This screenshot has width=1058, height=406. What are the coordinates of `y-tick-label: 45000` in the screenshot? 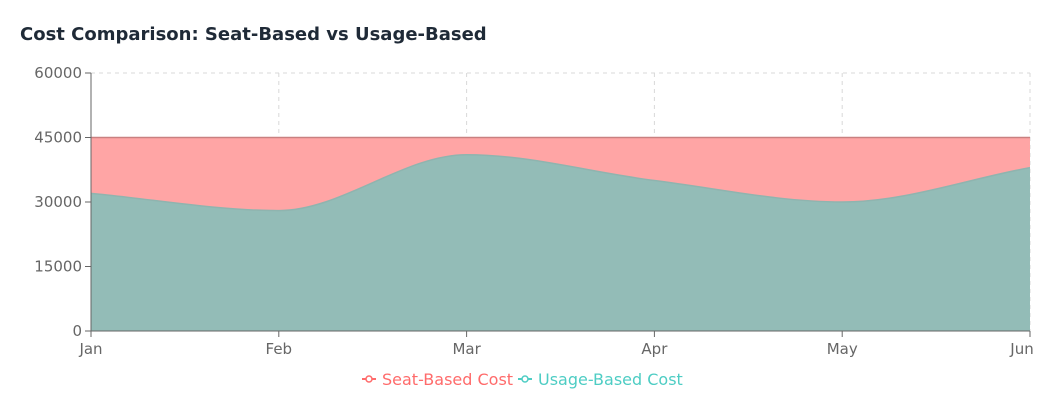 It's located at (58, 138).